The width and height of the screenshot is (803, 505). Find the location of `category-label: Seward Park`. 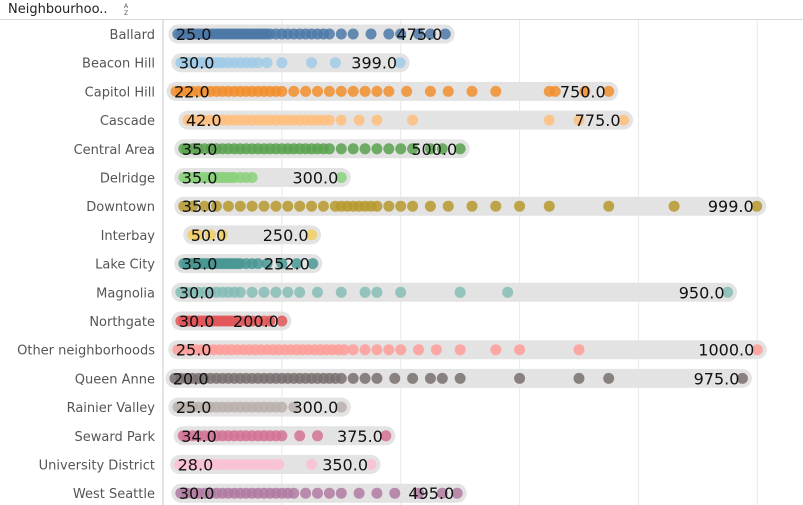

category-label: Seward Park is located at coordinates (115, 437).